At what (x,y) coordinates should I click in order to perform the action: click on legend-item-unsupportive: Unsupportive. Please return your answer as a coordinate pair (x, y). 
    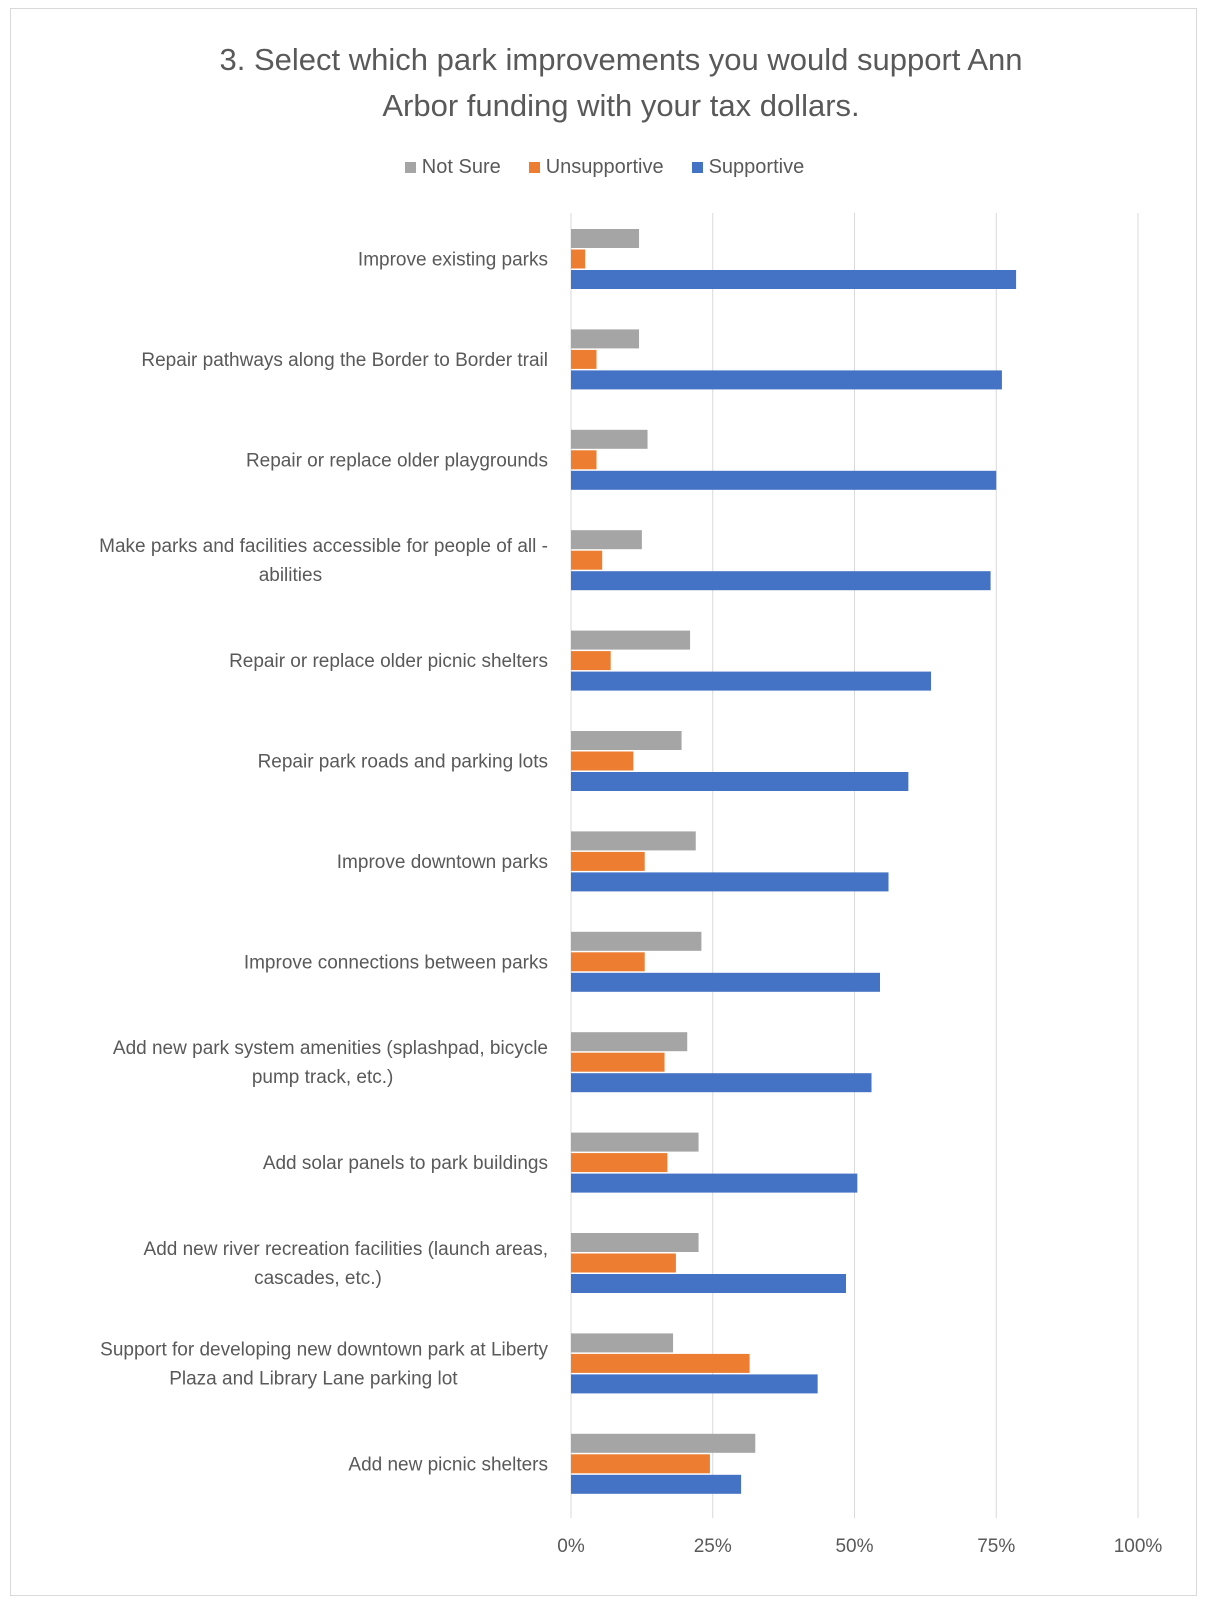
    Looking at the image, I should click on (596, 167).